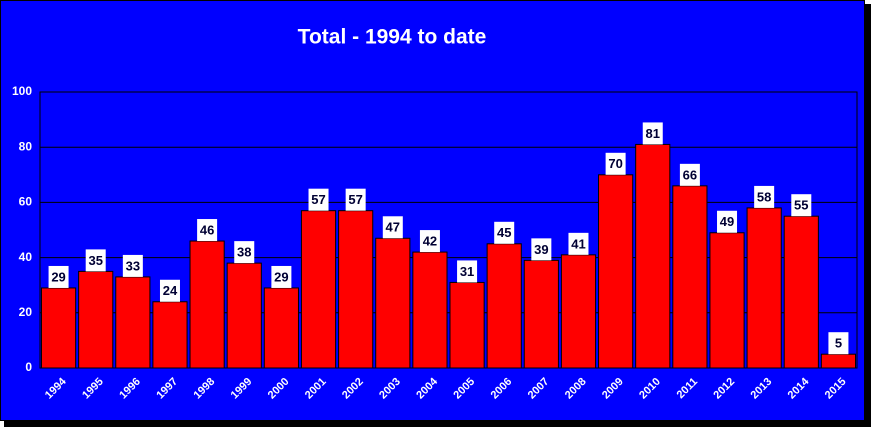 The image size is (871, 427). I want to click on value-label: 24, so click(170, 290).